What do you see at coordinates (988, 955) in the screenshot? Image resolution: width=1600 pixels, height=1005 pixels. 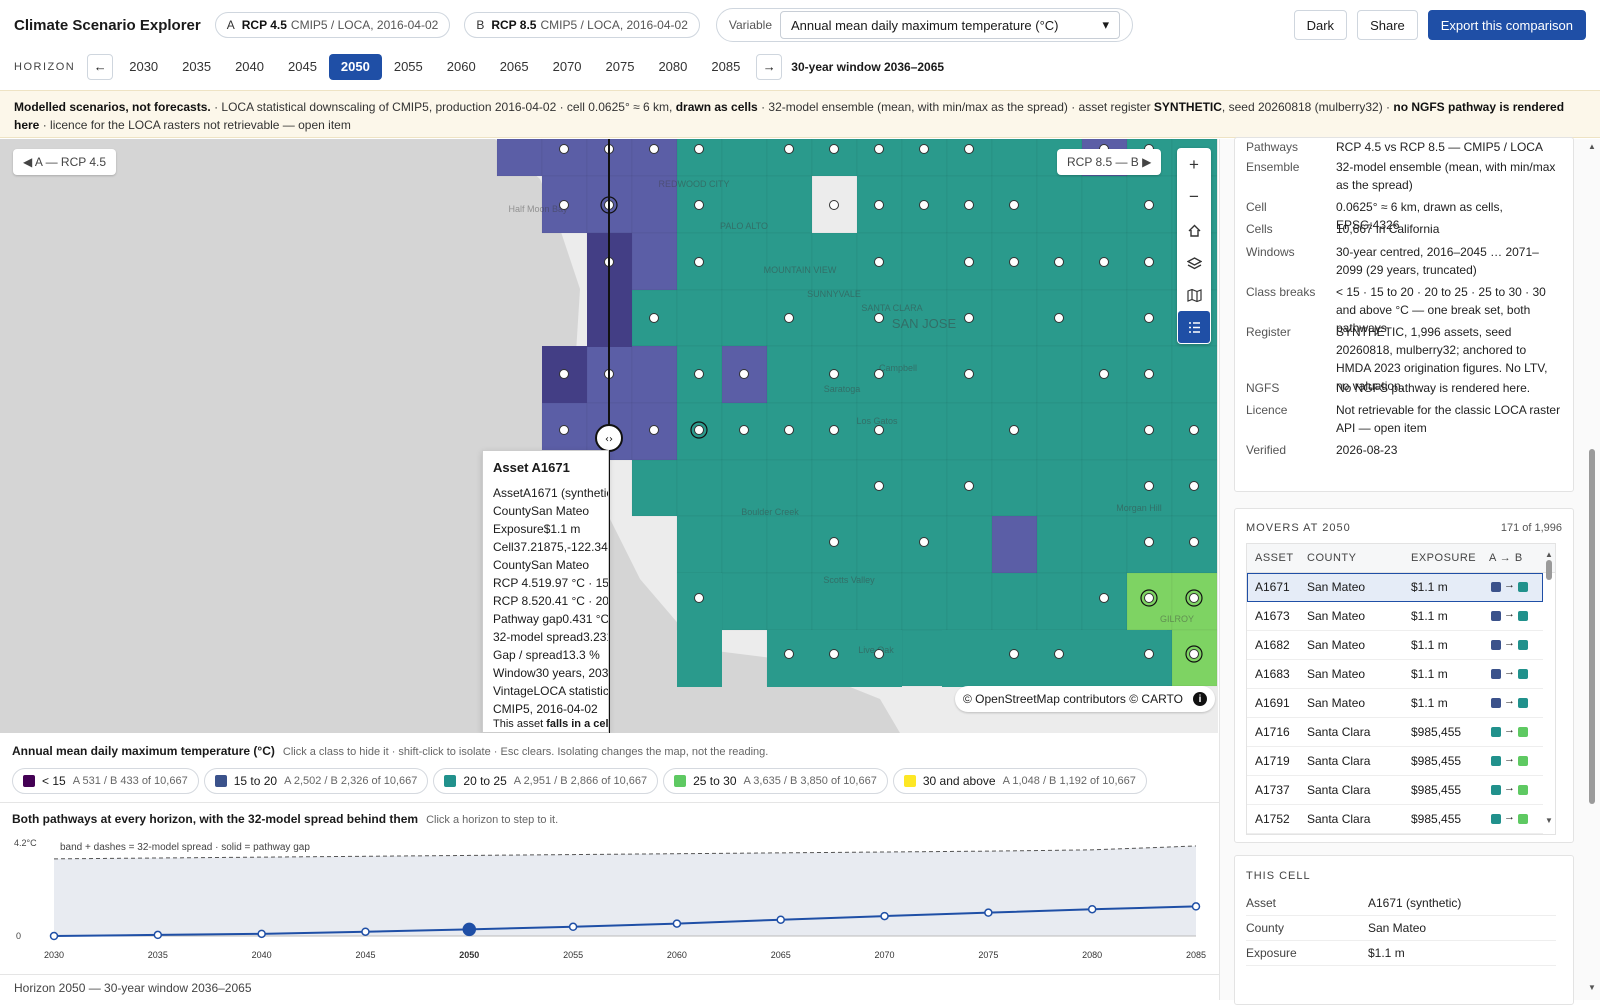 I see `x-tick-label: 2075` at bounding box center [988, 955].